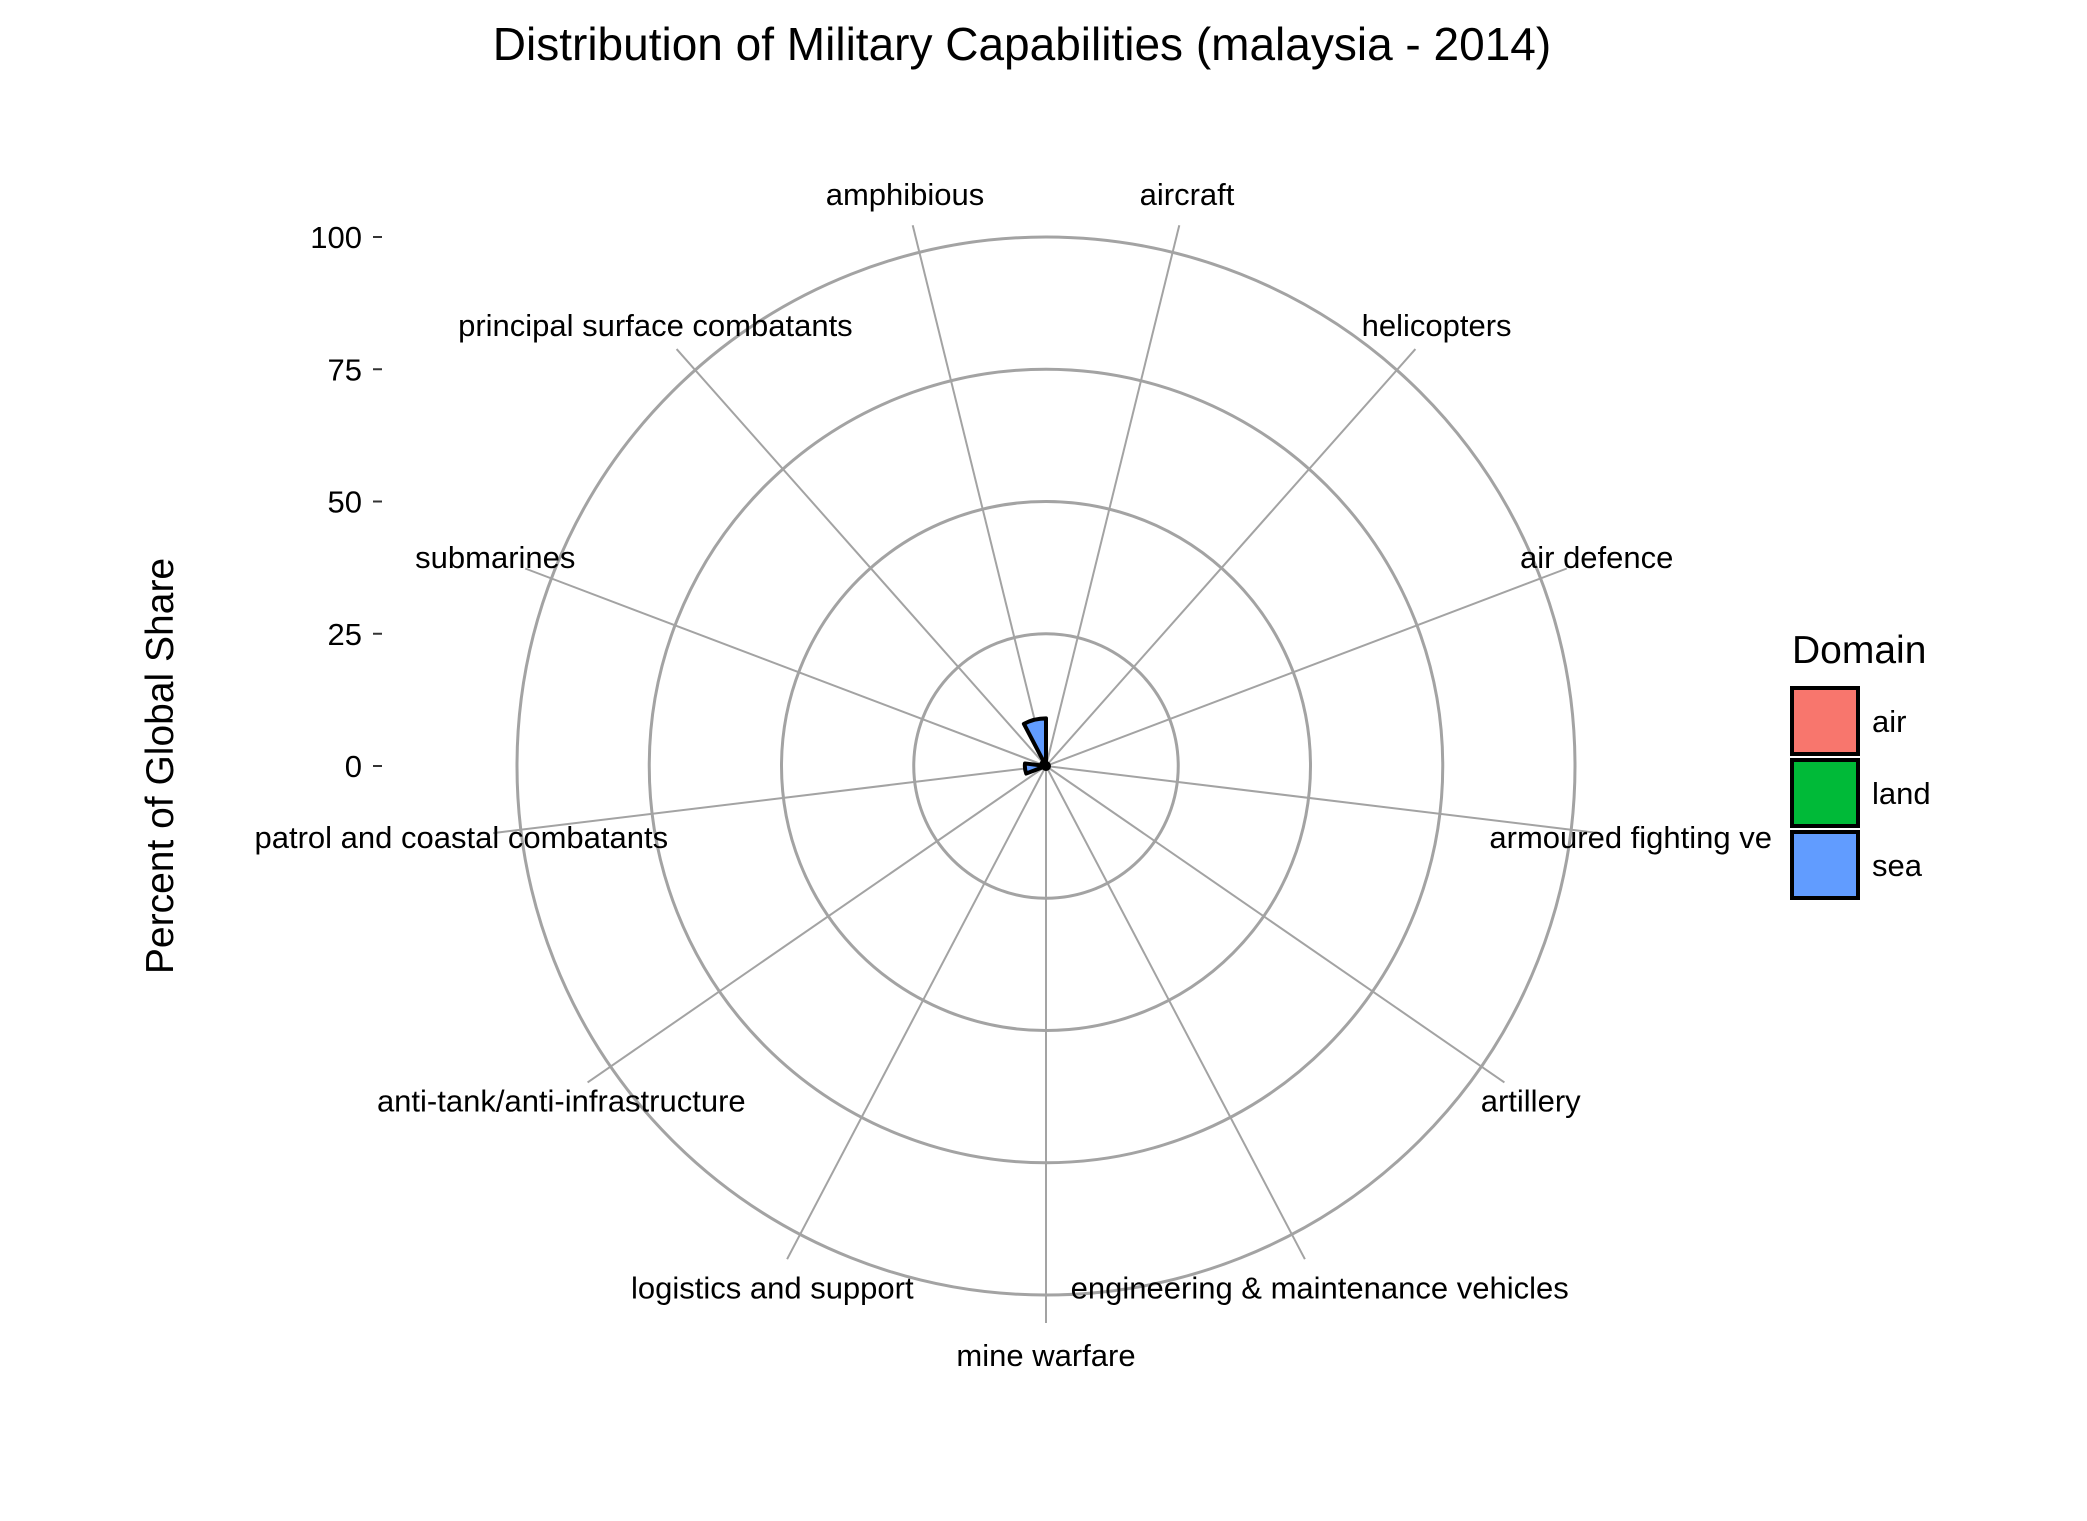  I want to click on category-label: anti-tank/anti-infrastructure, so click(561, 1101).